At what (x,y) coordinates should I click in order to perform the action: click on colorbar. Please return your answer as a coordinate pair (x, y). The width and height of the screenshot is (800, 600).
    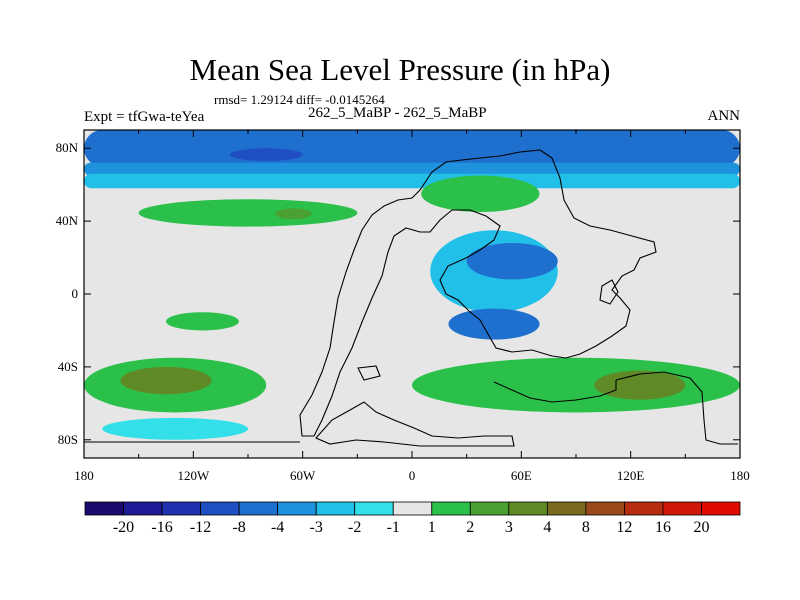
    Looking at the image, I should click on (412, 508).